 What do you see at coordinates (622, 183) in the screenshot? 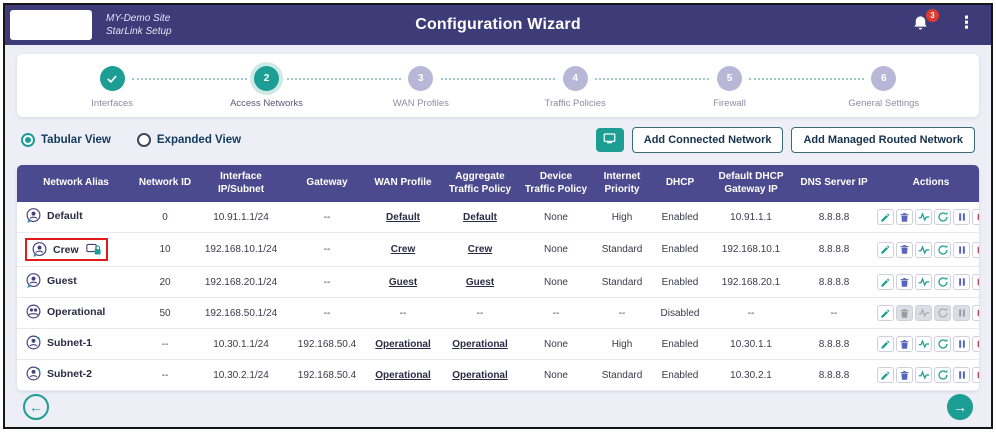
I see `column-header: Internet Priority` at bounding box center [622, 183].